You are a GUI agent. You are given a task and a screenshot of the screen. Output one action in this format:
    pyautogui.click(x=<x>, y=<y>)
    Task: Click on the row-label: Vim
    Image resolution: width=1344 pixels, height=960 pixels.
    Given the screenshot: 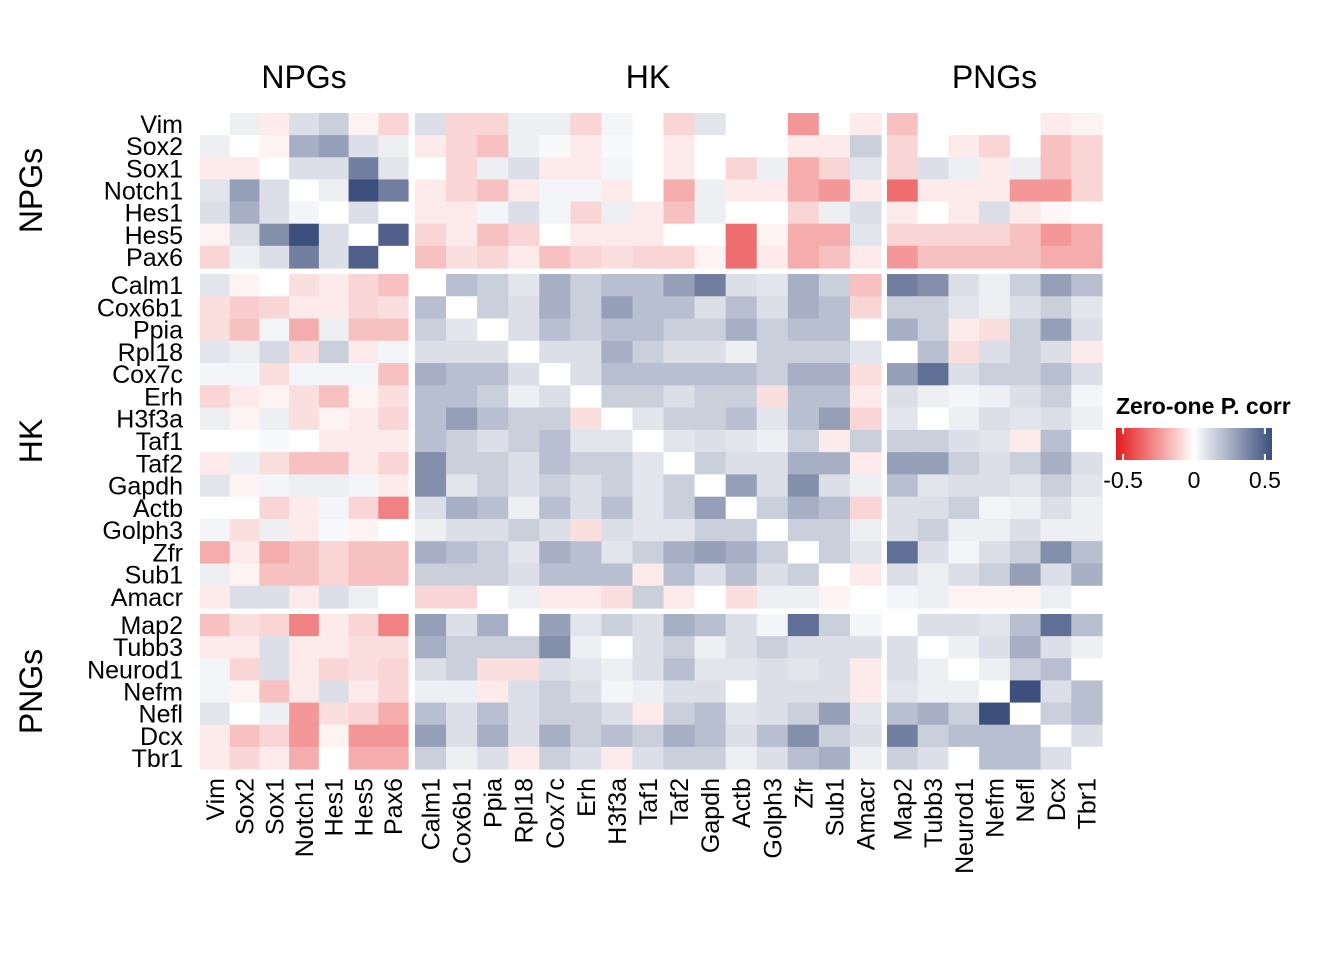 What is the action you would take?
    pyautogui.click(x=161, y=125)
    